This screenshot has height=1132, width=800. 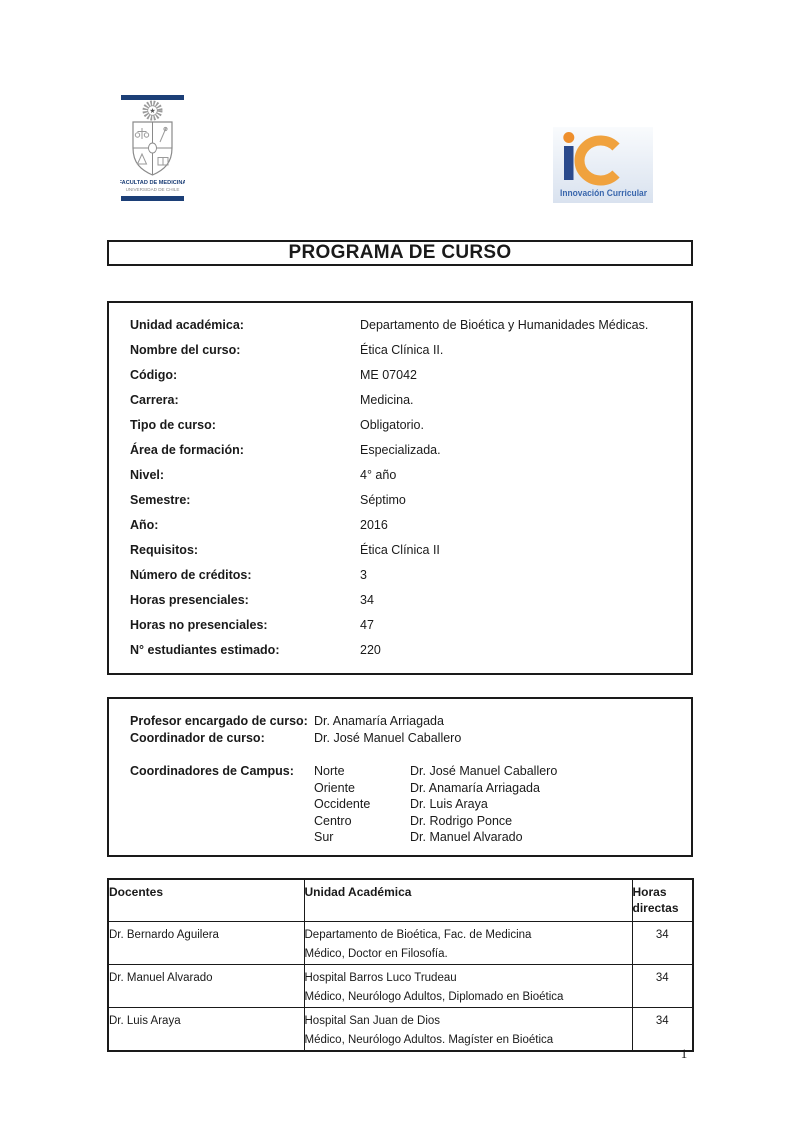 I want to click on campus-name: Sur, so click(x=324, y=837).